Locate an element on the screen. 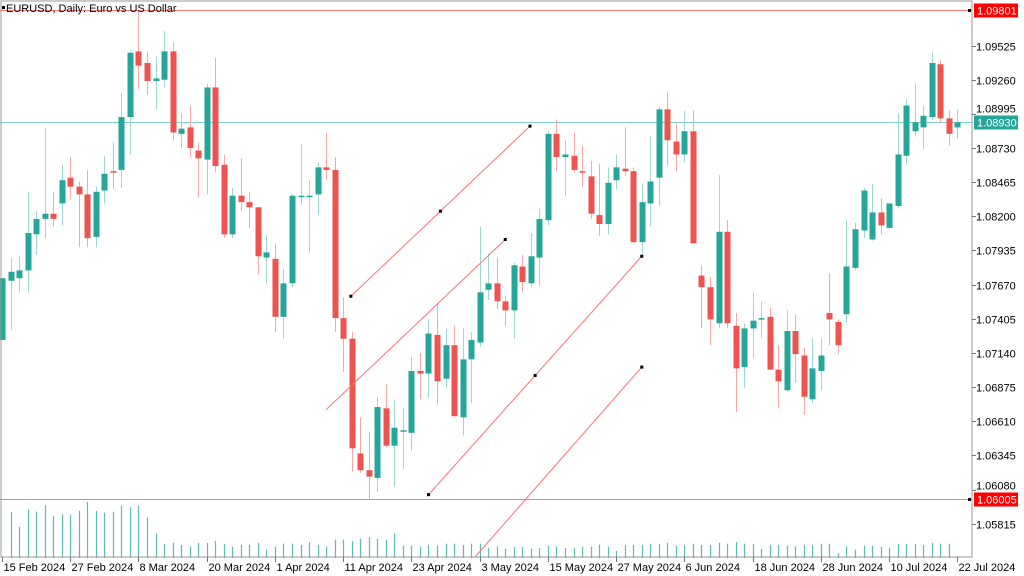 The width and height of the screenshot is (1024, 576). support-price-label: 1.06005 is located at coordinates (997, 501).